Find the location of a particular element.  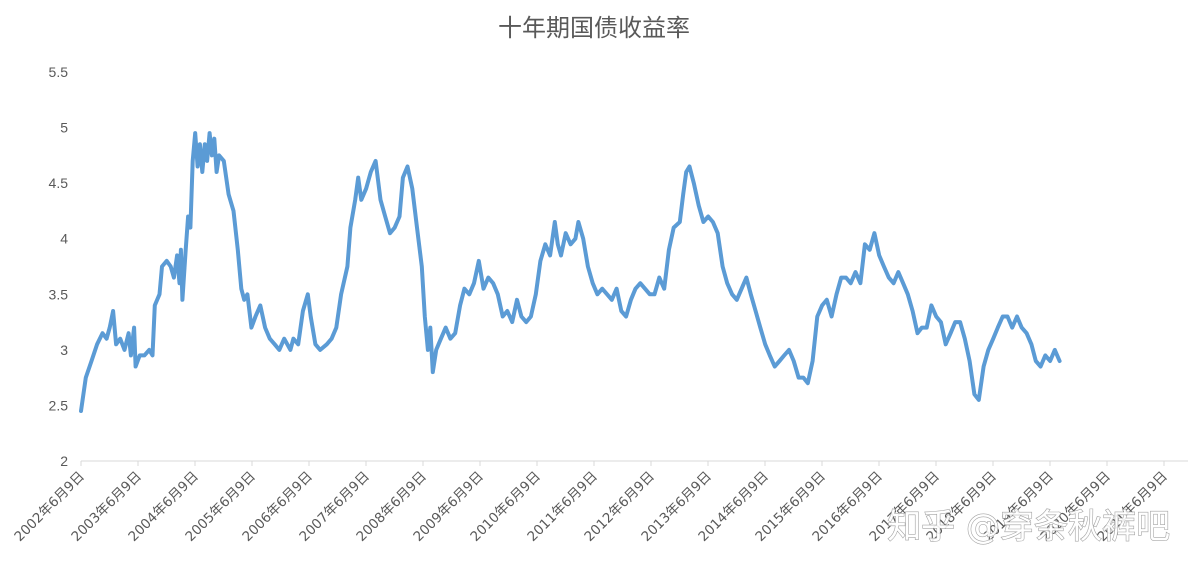

chart-title: 十年期国债收益率 is located at coordinates (594, 28).